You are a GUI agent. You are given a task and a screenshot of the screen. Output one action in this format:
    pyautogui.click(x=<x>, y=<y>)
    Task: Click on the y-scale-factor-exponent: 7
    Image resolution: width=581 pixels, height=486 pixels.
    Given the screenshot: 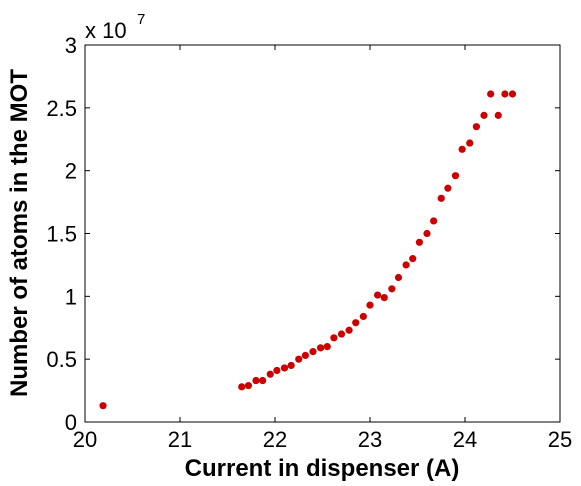 What is the action you would take?
    pyautogui.click(x=141, y=19)
    